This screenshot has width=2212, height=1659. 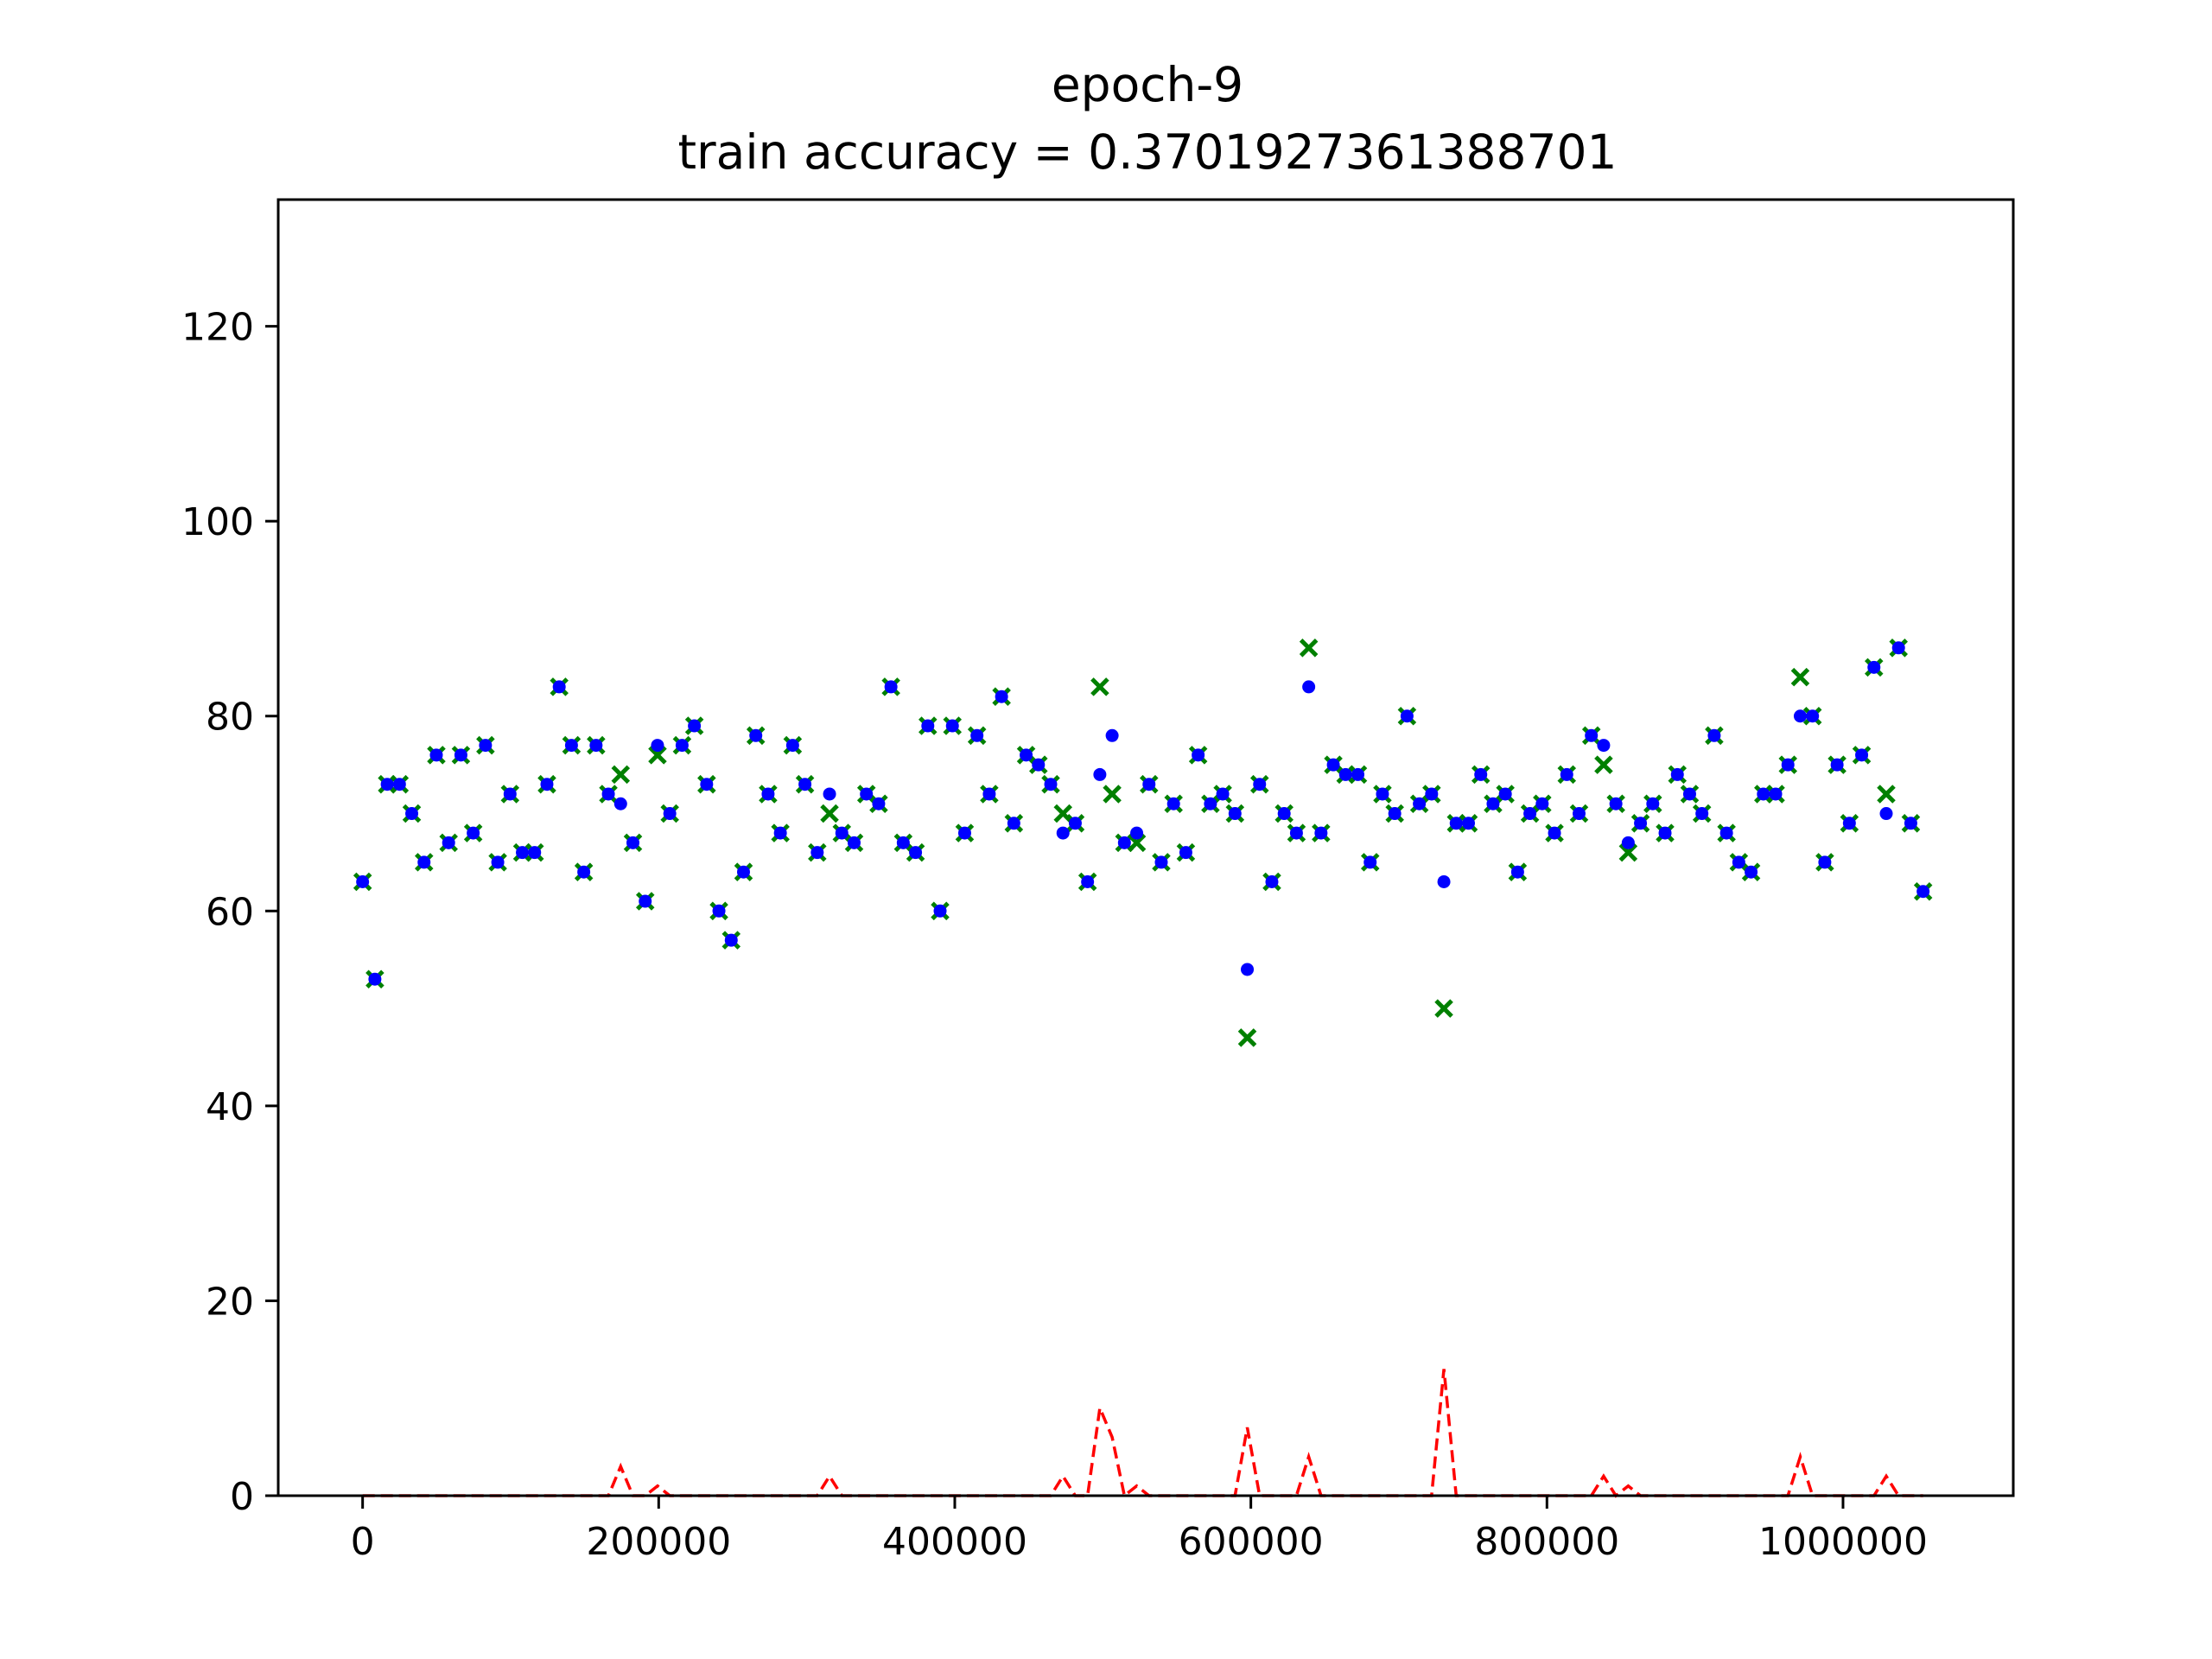 What do you see at coordinates (230, 1107) in the screenshot?
I see `y-tick-label: 40` at bounding box center [230, 1107].